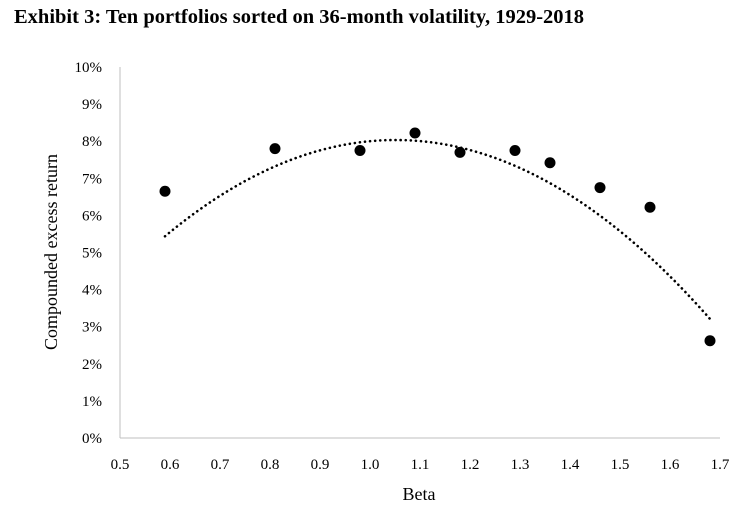 This screenshot has width=750, height=508. I want to click on x-tick-label: 1.1, so click(420, 465).